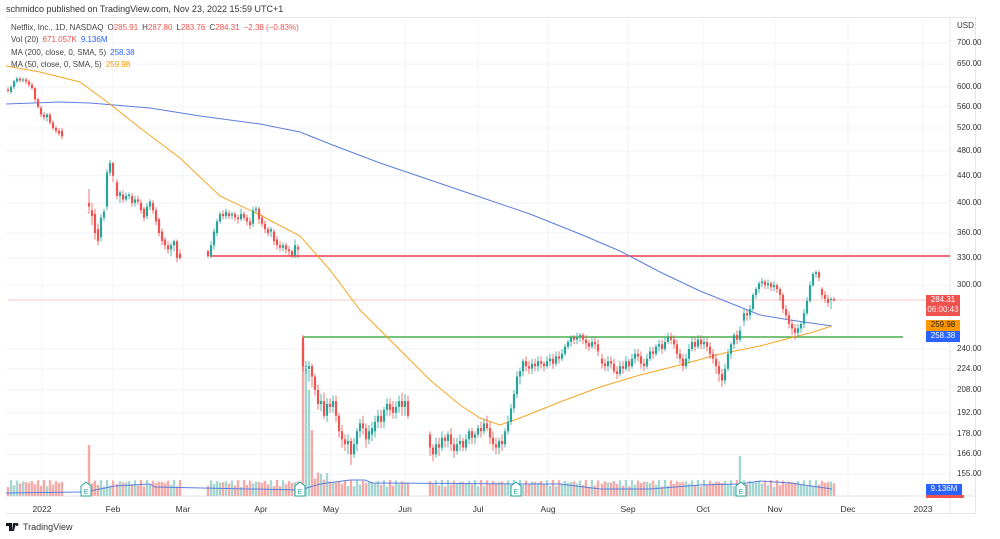  I want to click on price-tick: 330.00, so click(969, 257).